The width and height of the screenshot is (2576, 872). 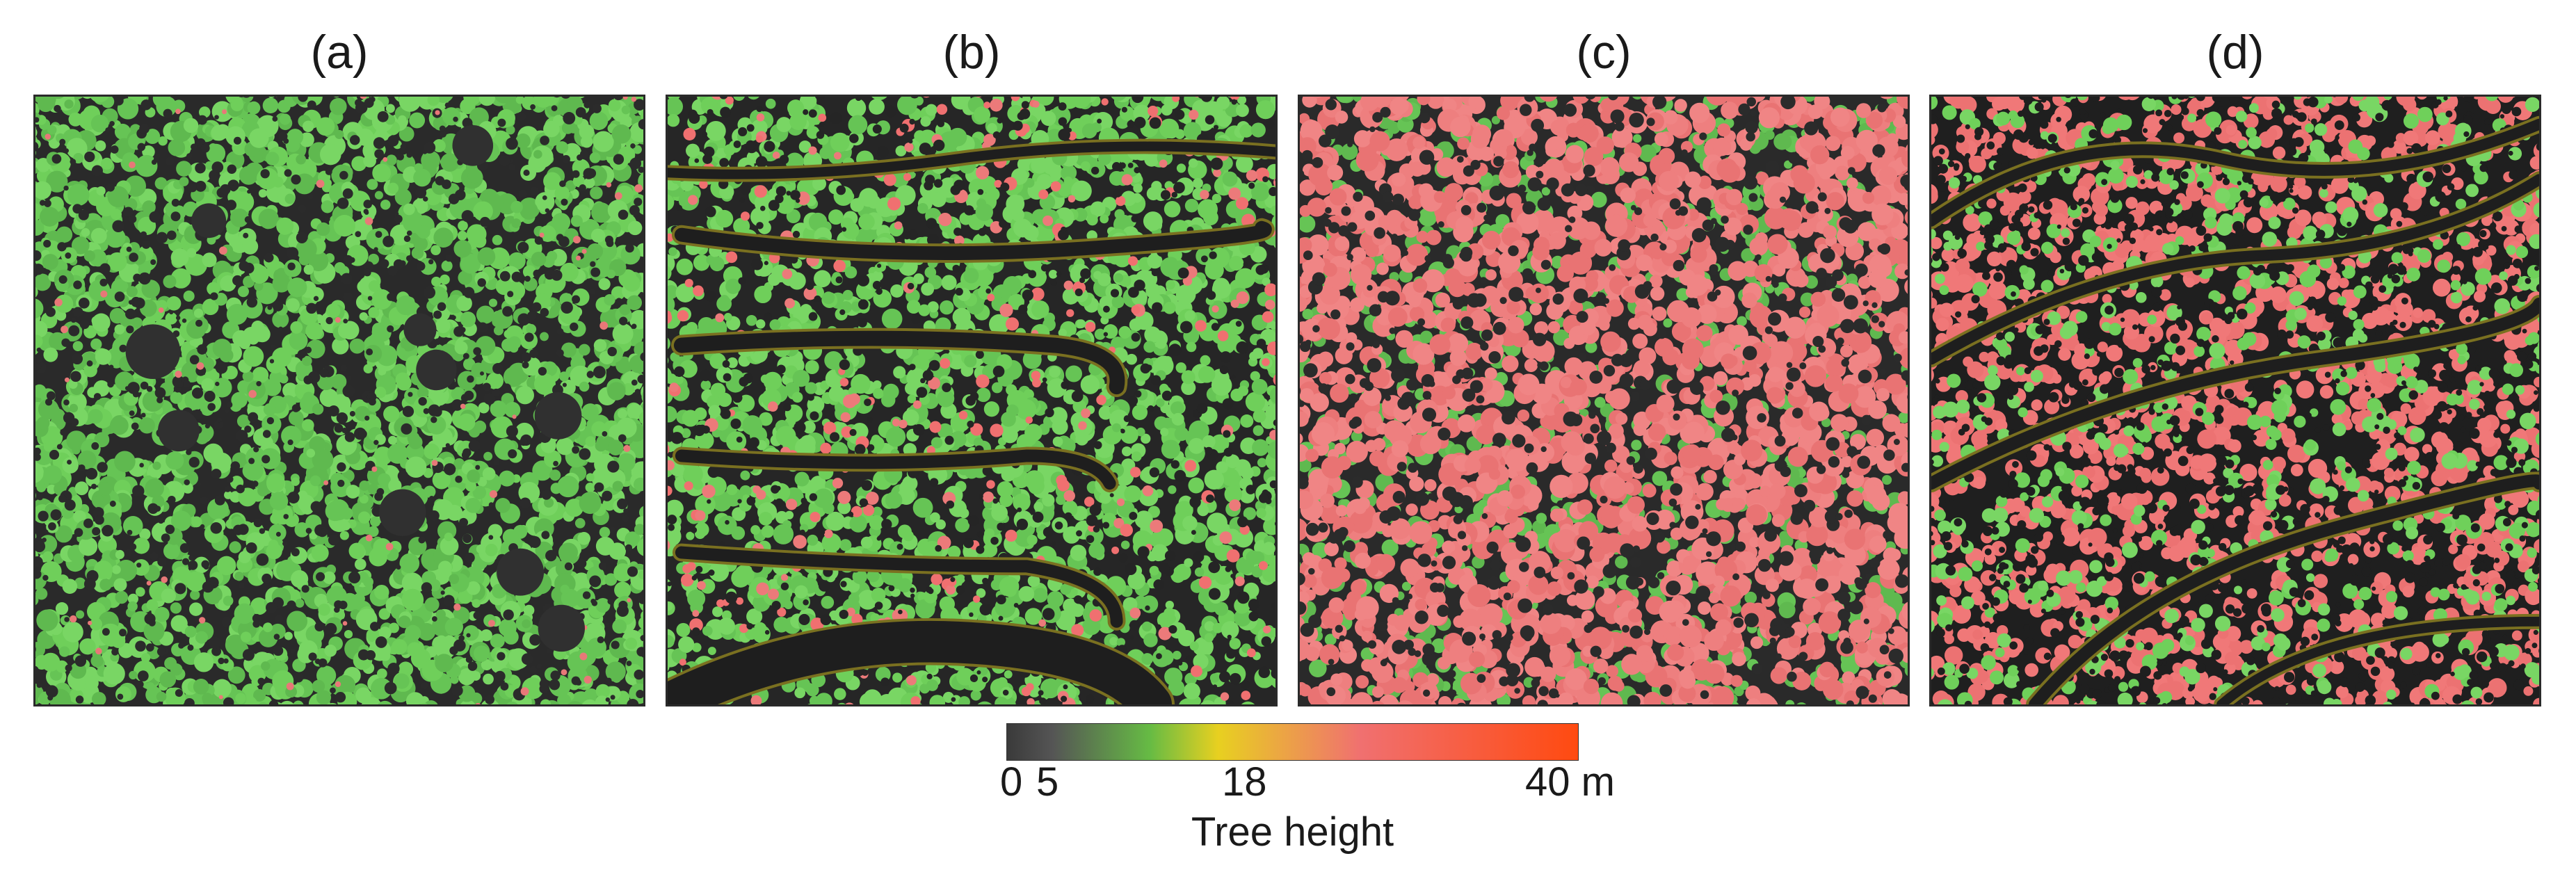 What do you see at coordinates (1570, 782) in the screenshot?
I see `colorbar-tick-40: 40 m` at bounding box center [1570, 782].